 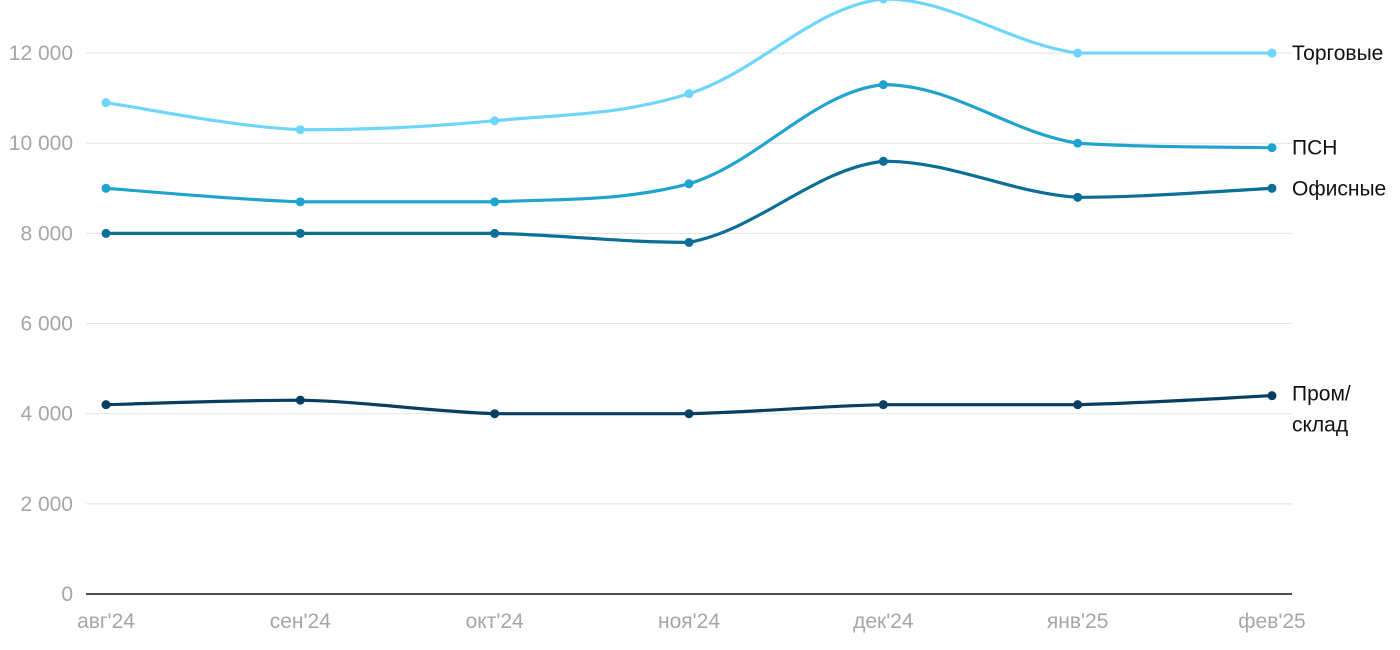 I want to click on x-tick-label: окт'24, so click(x=495, y=621).